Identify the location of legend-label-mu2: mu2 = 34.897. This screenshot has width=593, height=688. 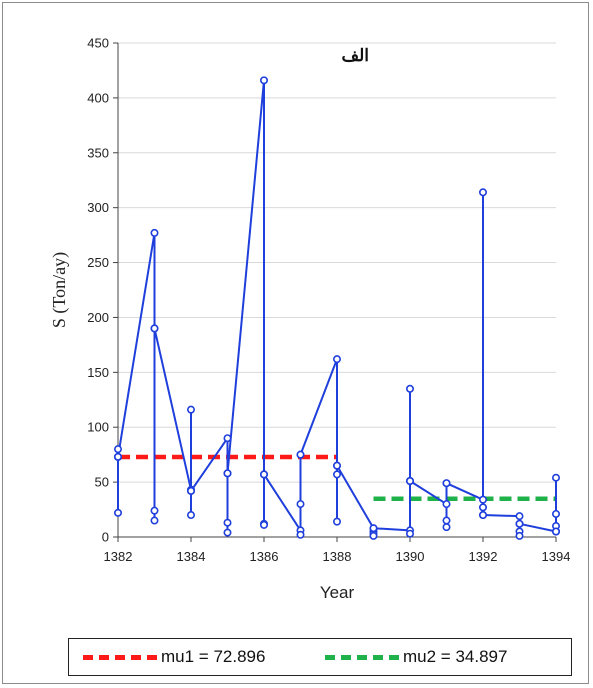
(455, 656).